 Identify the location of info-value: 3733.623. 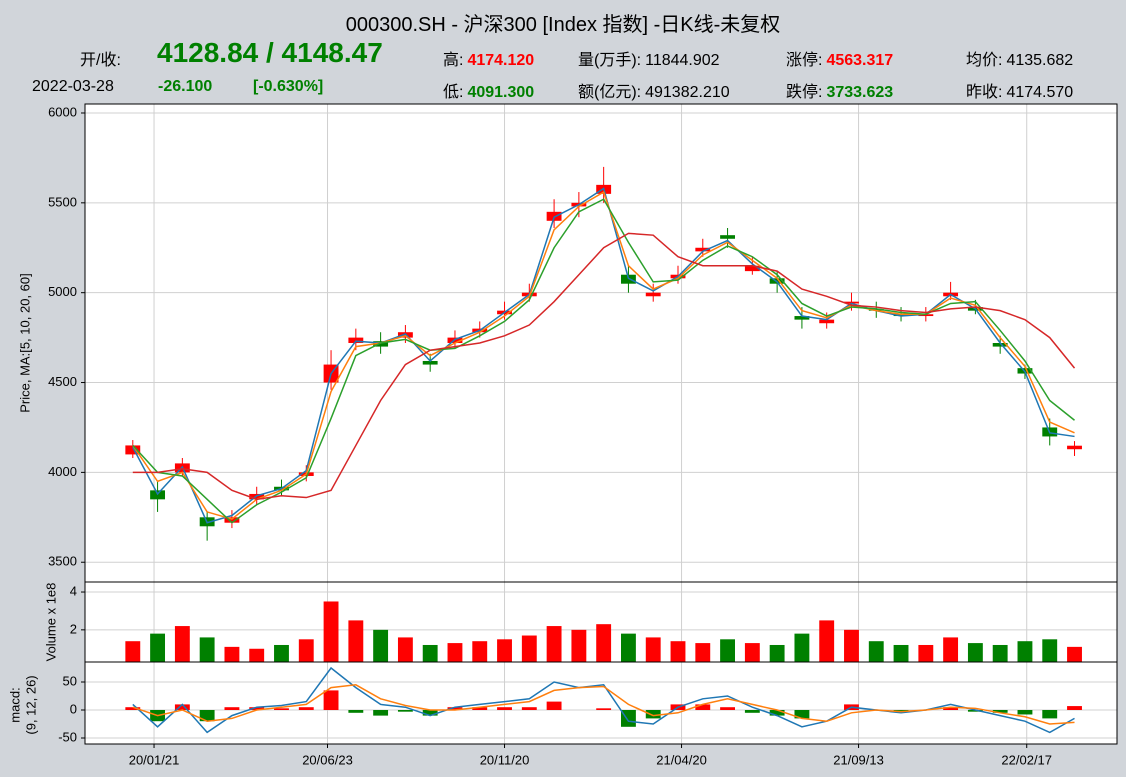
(860, 92).